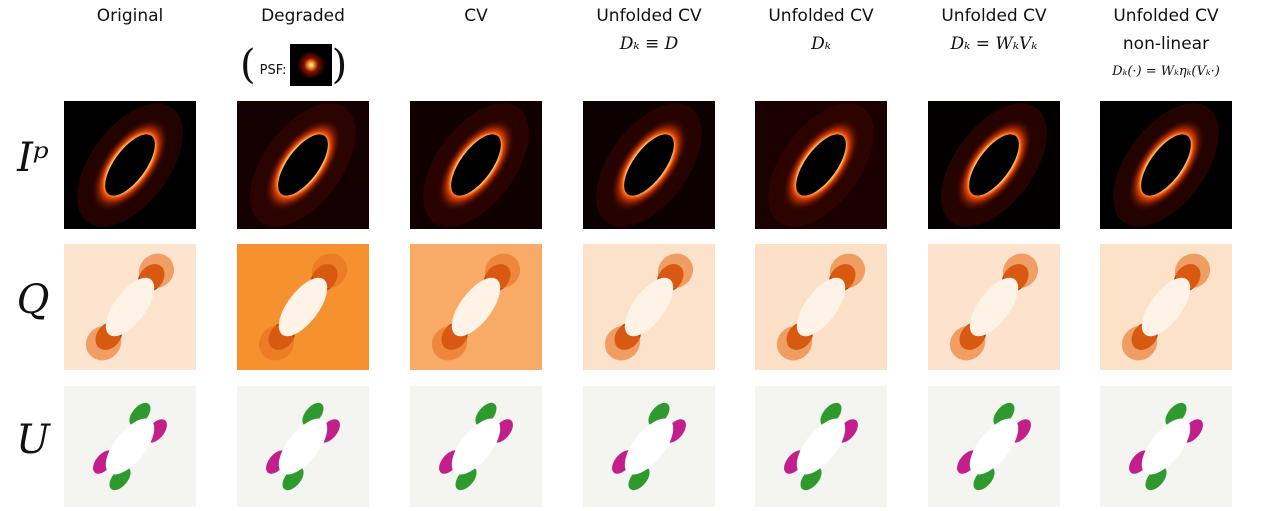 Image resolution: width=1261 pixels, height=511 pixels. I want to click on psf-label: PSF:, so click(273, 70).